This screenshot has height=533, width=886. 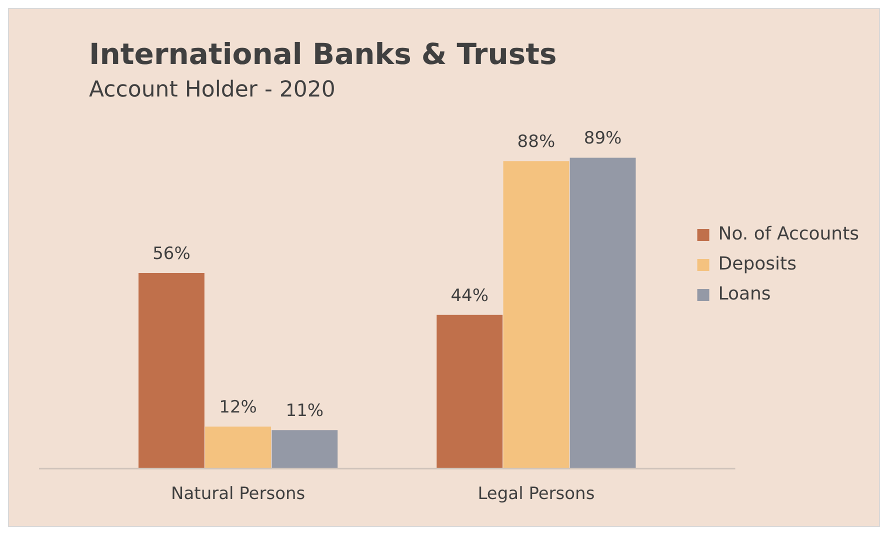 What do you see at coordinates (469, 296) in the screenshot?
I see `data-label: 44%` at bounding box center [469, 296].